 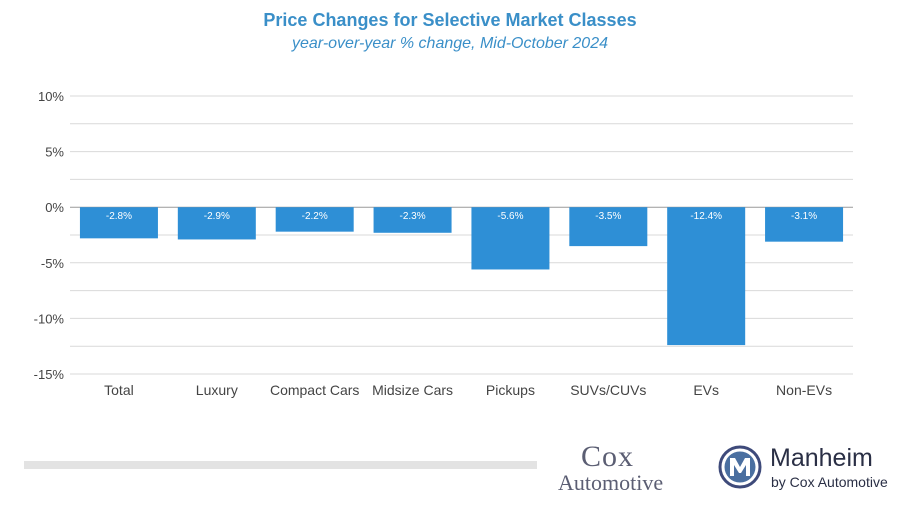 I want to click on y-tick-label: 0%, so click(x=54, y=207).